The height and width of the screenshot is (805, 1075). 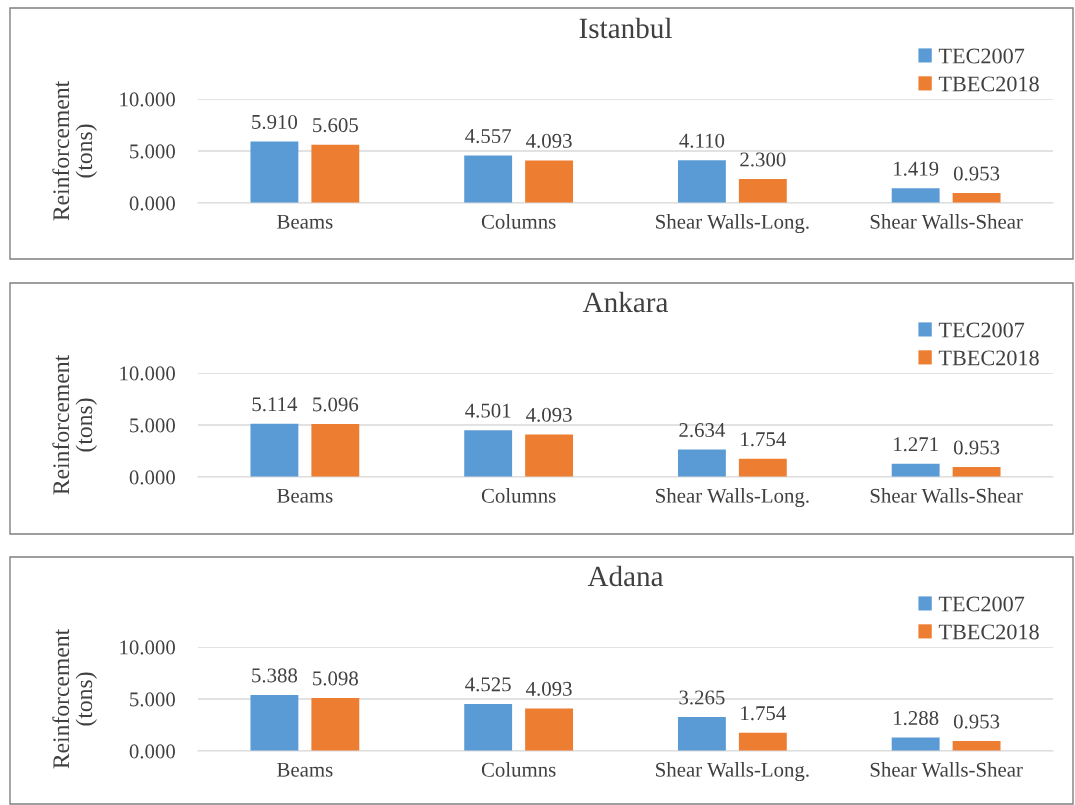 I want to click on data-label: 5.388, so click(x=275, y=675).